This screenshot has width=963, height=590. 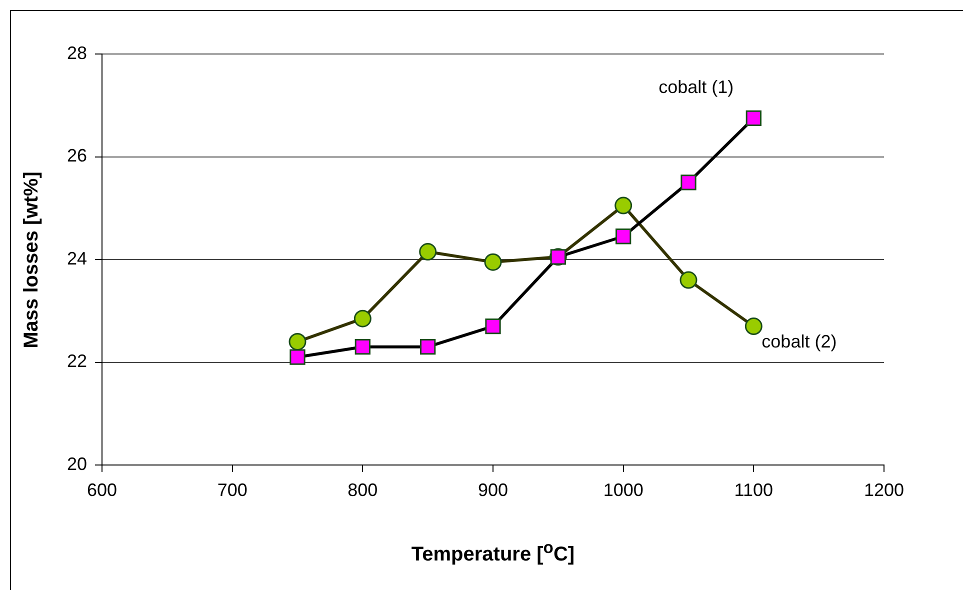 I want to click on y-tick-label: 28, so click(x=76, y=52).